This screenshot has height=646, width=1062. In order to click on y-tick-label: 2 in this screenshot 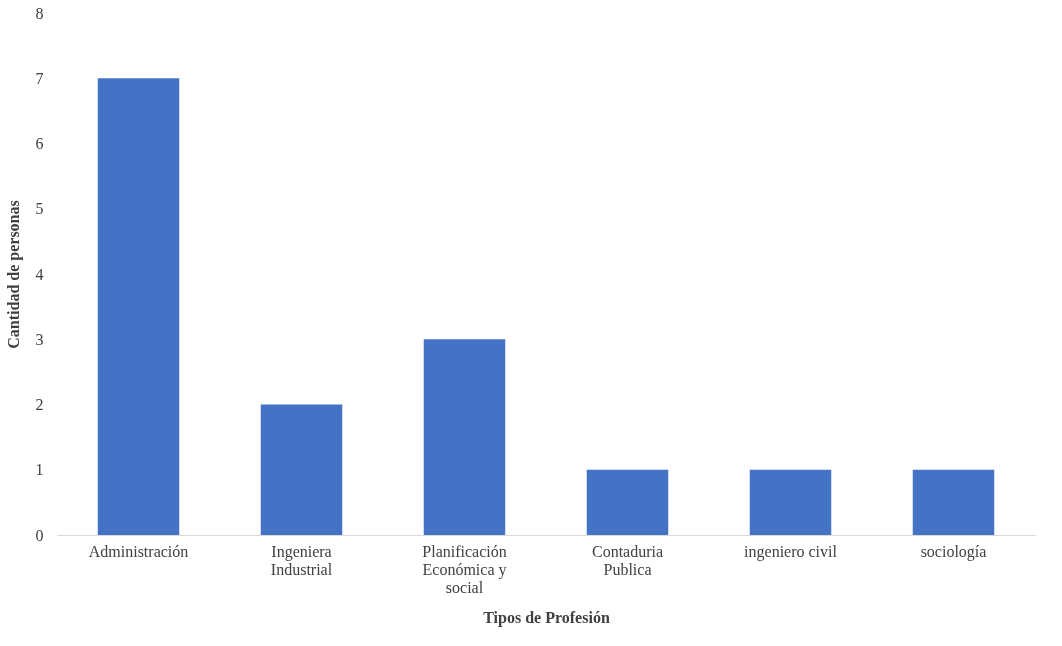, I will do `click(39, 404)`.